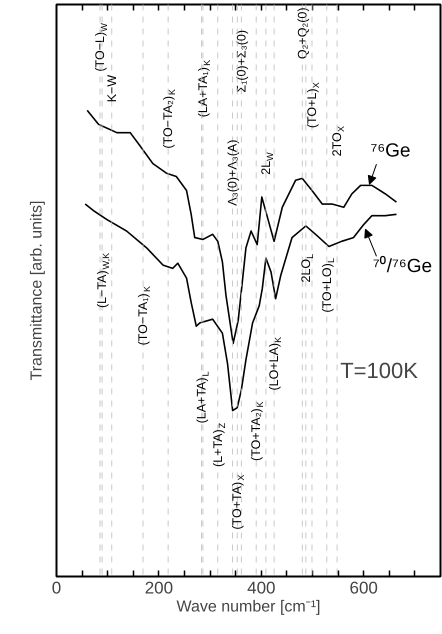 The height and width of the screenshot is (634, 442). Describe the element at coordinates (233, 173) in the screenshot. I see `ref-line-label: Λ₃(0)+Λ₃(A)` at that location.